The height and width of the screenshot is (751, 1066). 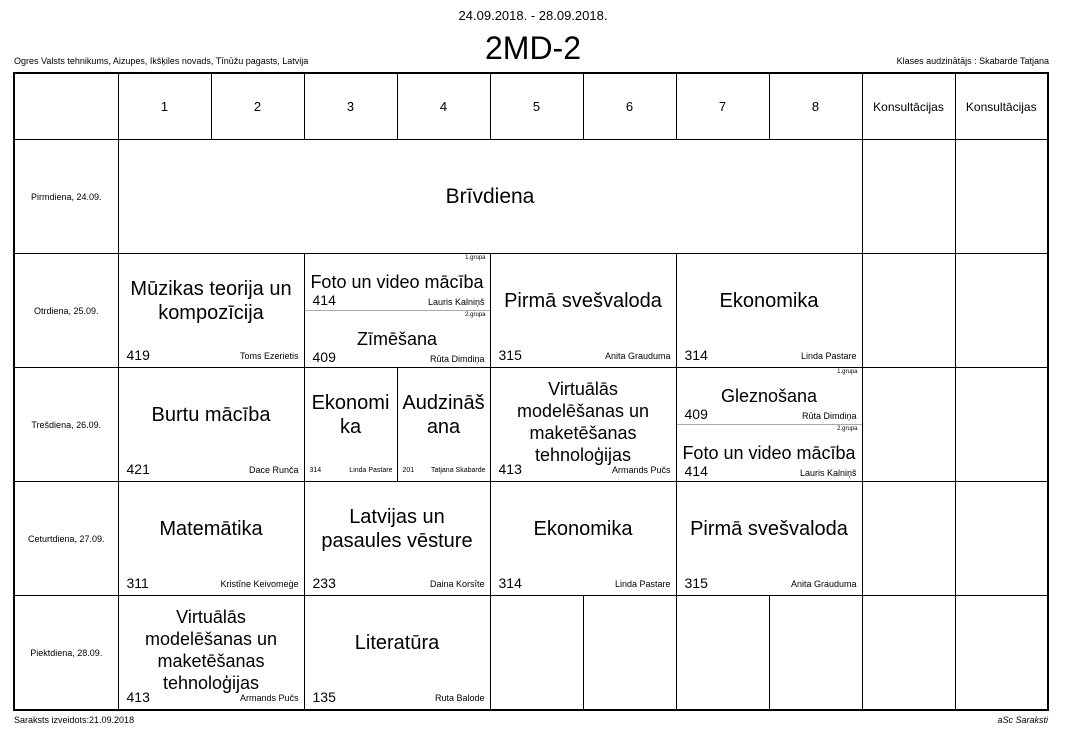 What do you see at coordinates (138, 355) in the screenshot?
I see `room: 419` at bounding box center [138, 355].